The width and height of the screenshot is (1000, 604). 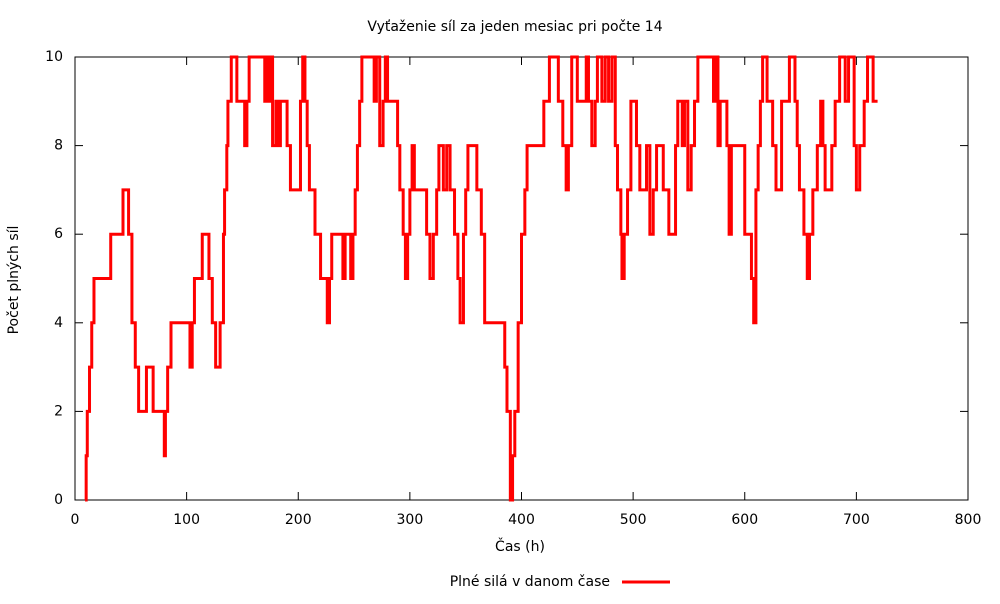 What do you see at coordinates (54, 57) in the screenshot?
I see `y-tick-label: 10` at bounding box center [54, 57].